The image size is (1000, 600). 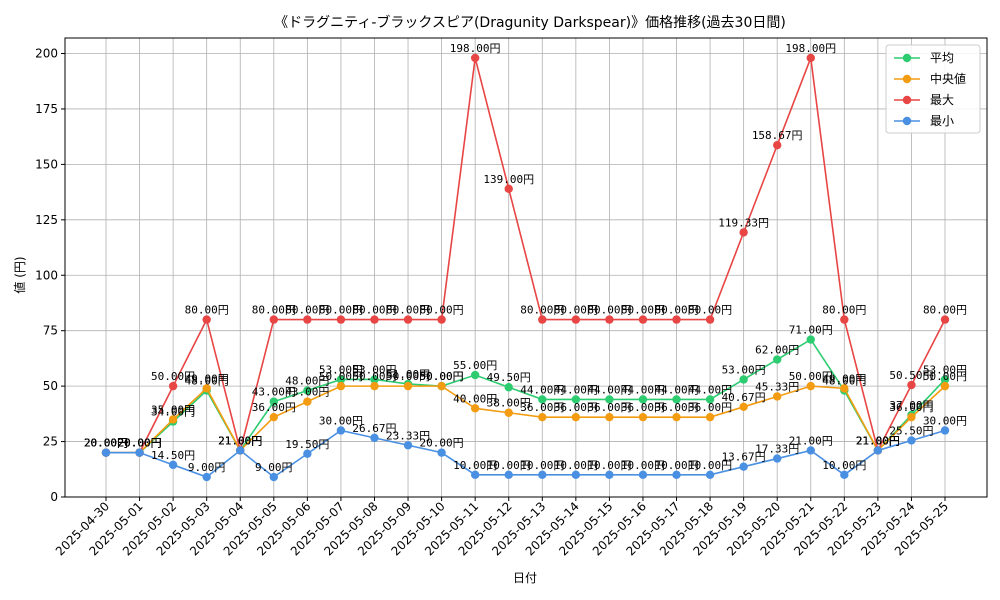 I want to click on data-label: 25.50円, so click(x=911, y=430).